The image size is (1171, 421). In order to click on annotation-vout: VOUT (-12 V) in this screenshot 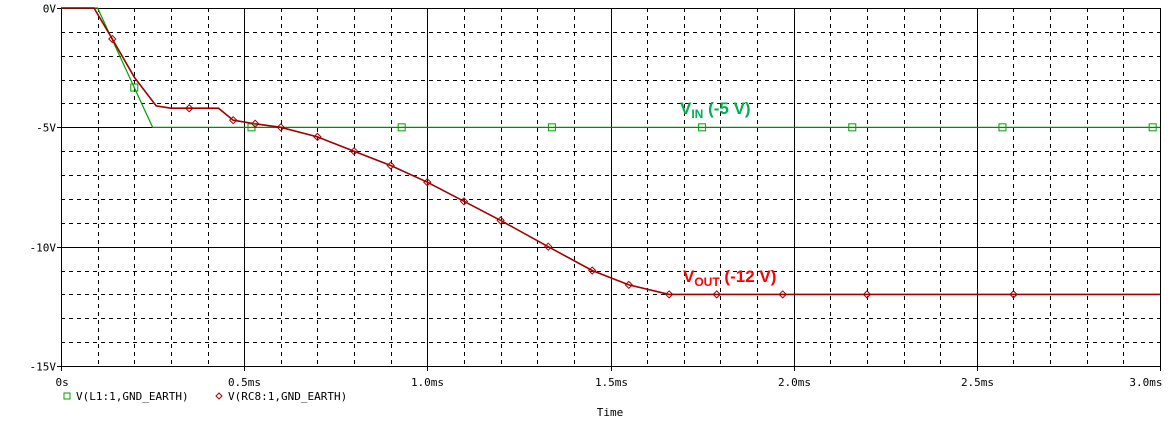, I will do `click(729, 278)`.